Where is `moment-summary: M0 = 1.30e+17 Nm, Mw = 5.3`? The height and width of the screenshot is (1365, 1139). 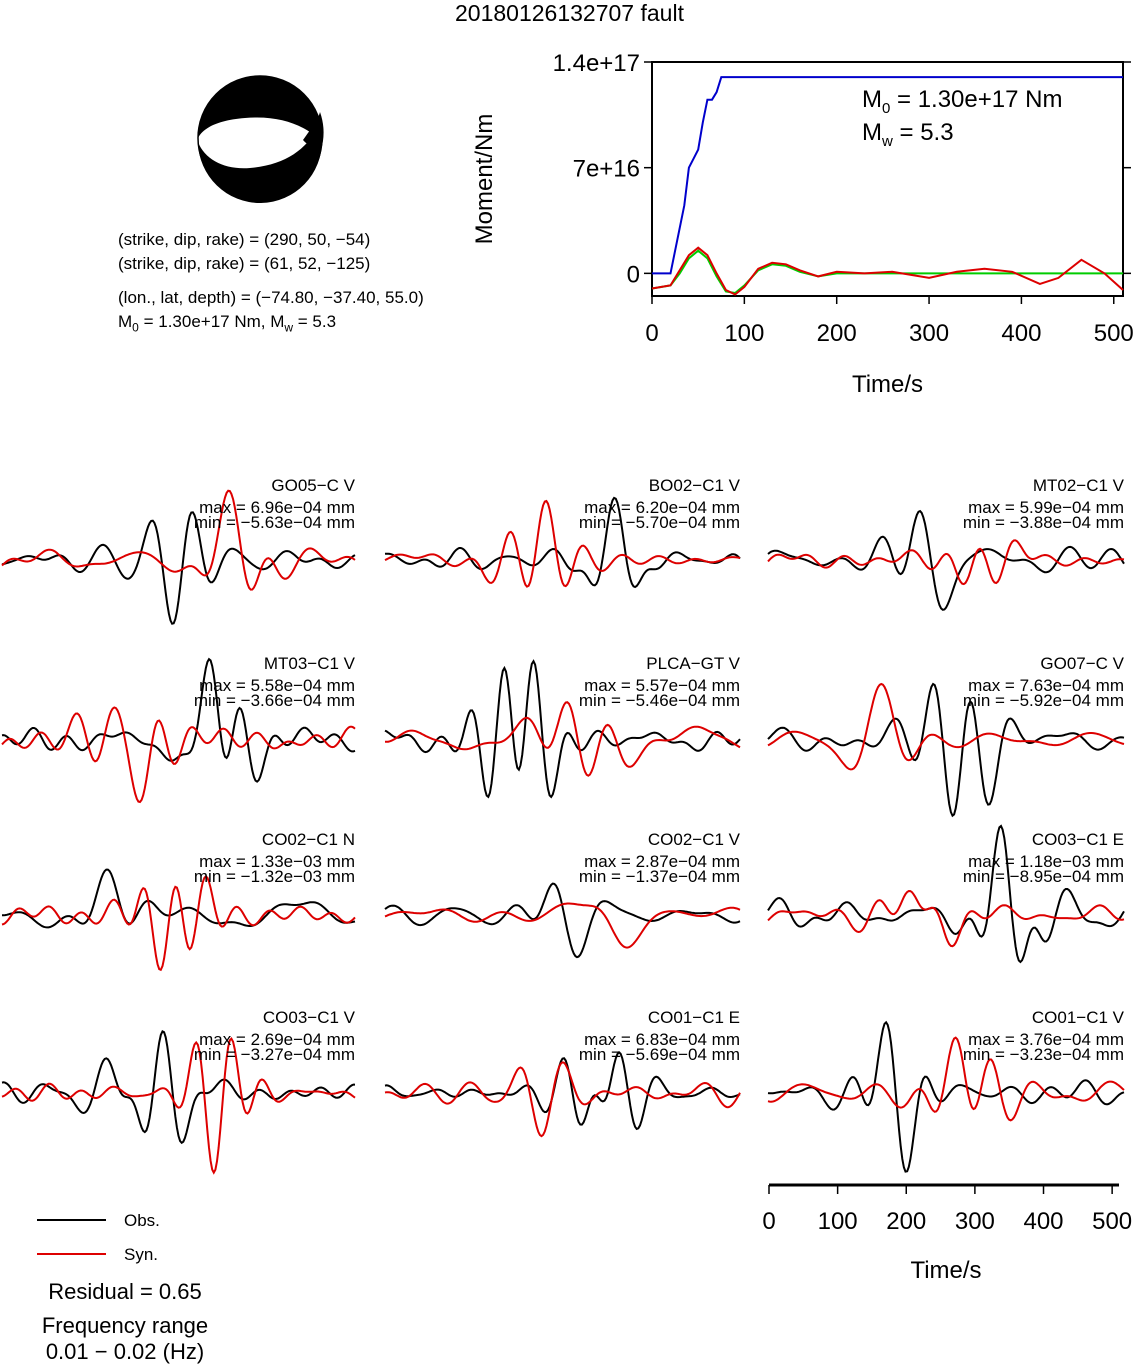
moment-summary: M0 = 1.30e+17 Nm, Mw = 5.3 is located at coordinates (227, 323).